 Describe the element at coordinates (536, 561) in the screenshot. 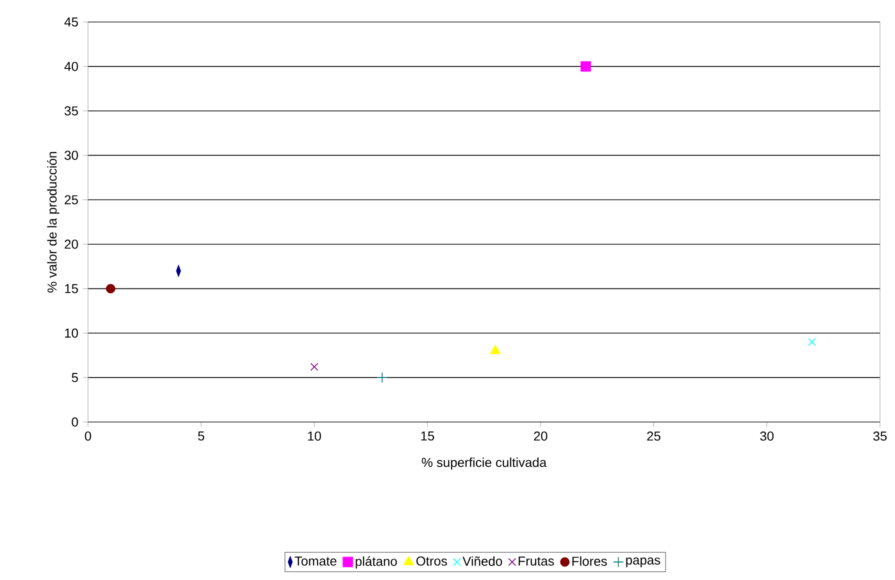

I see `legend-label: Frutas` at that location.